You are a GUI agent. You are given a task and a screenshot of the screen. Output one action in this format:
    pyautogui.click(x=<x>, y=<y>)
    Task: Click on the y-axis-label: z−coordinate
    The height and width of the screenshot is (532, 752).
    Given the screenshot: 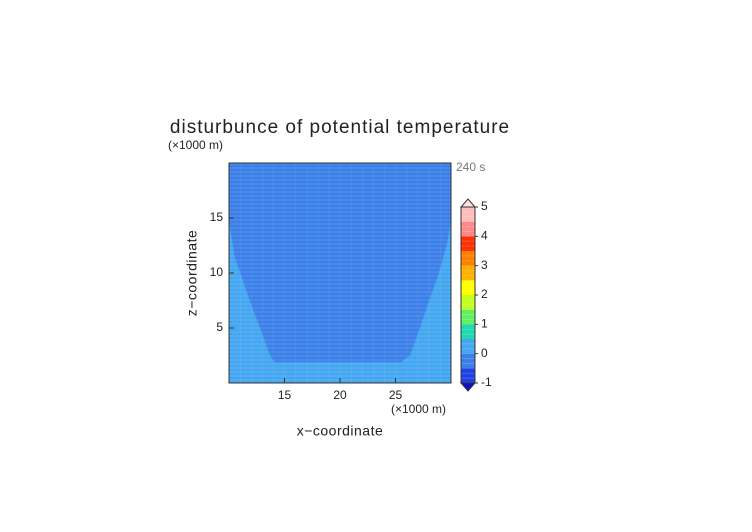 What is the action you would take?
    pyautogui.click(x=192, y=273)
    